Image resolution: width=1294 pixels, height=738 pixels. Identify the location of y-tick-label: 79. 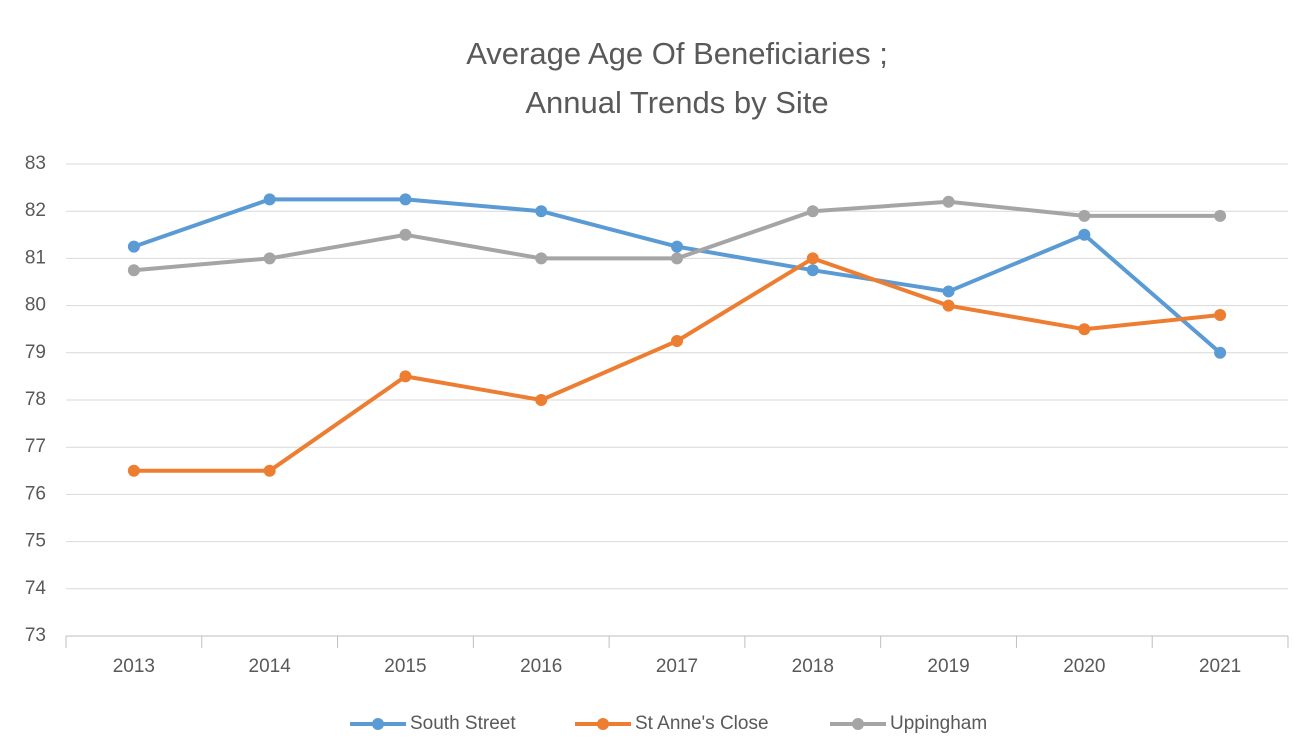
(35, 352).